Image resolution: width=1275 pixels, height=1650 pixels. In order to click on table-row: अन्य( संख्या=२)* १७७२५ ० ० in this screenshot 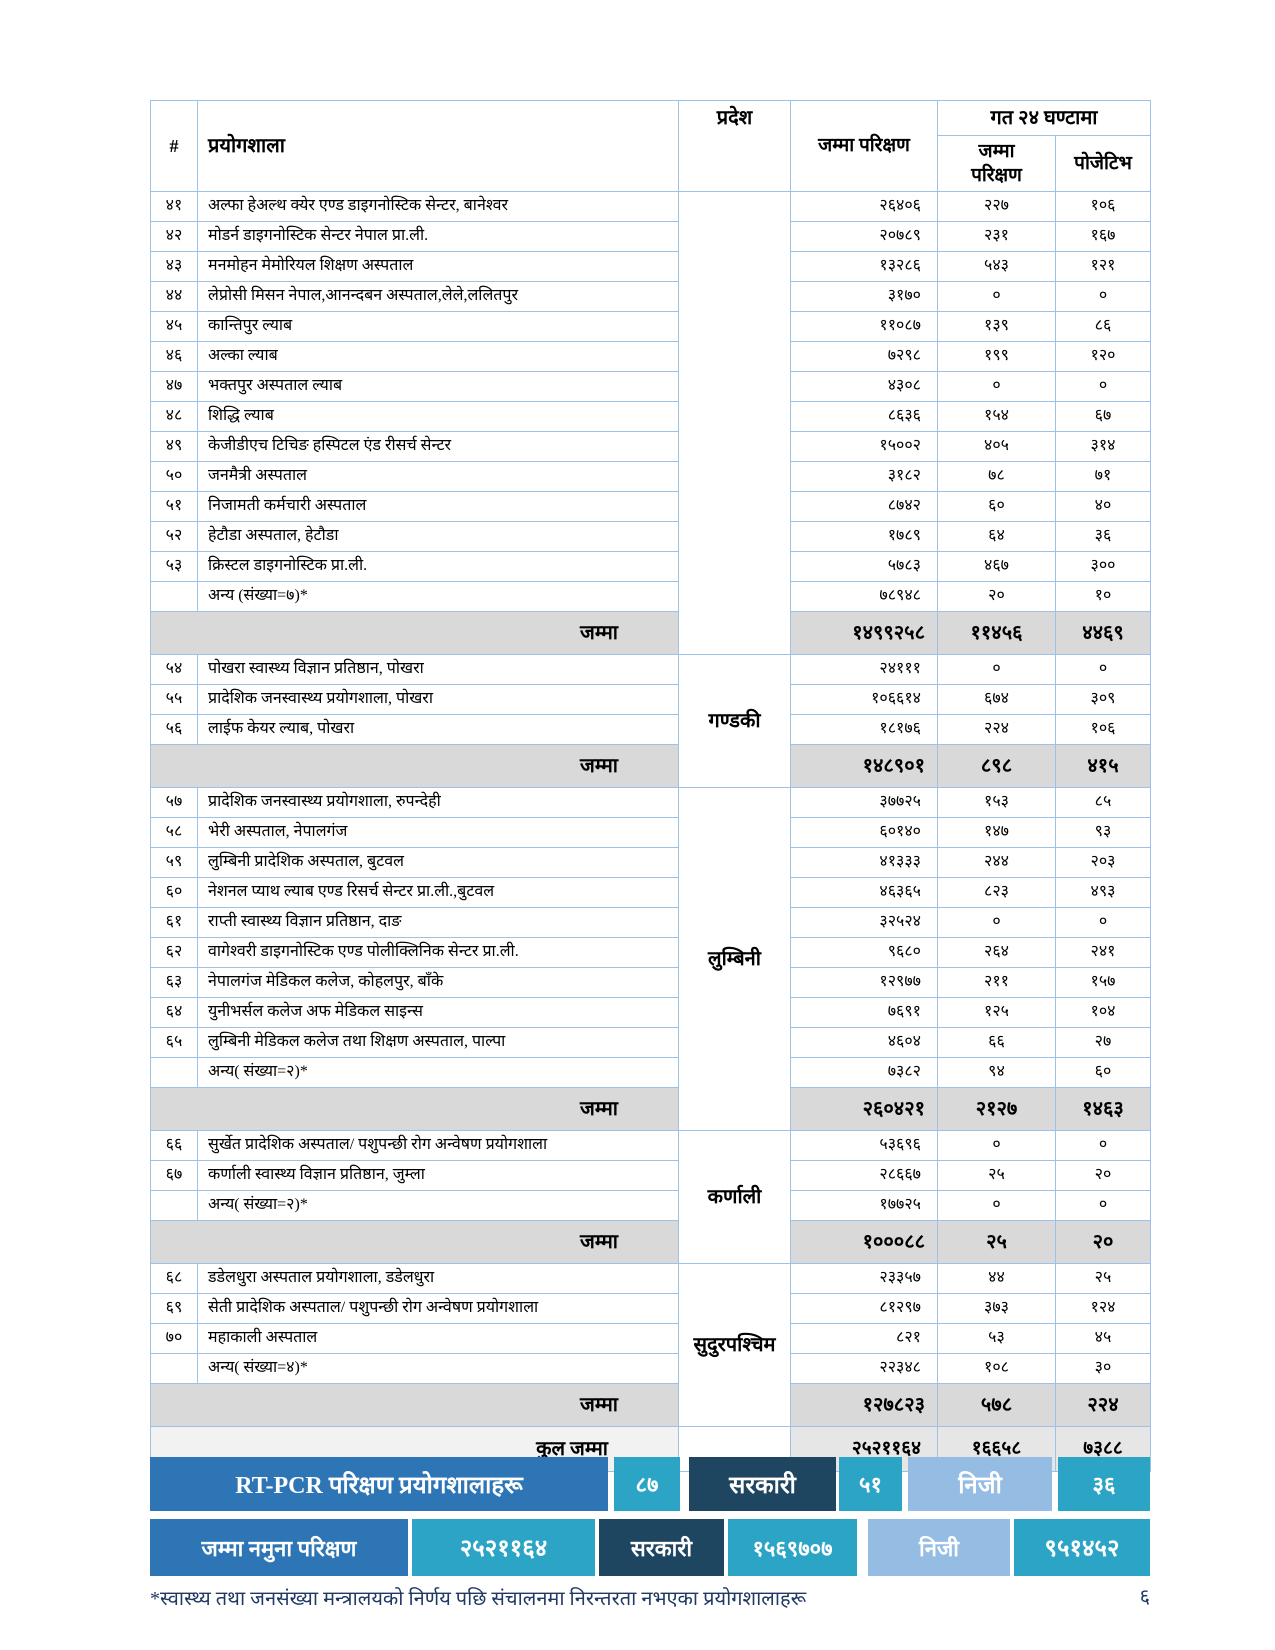, I will do `click(650, 1205)`.